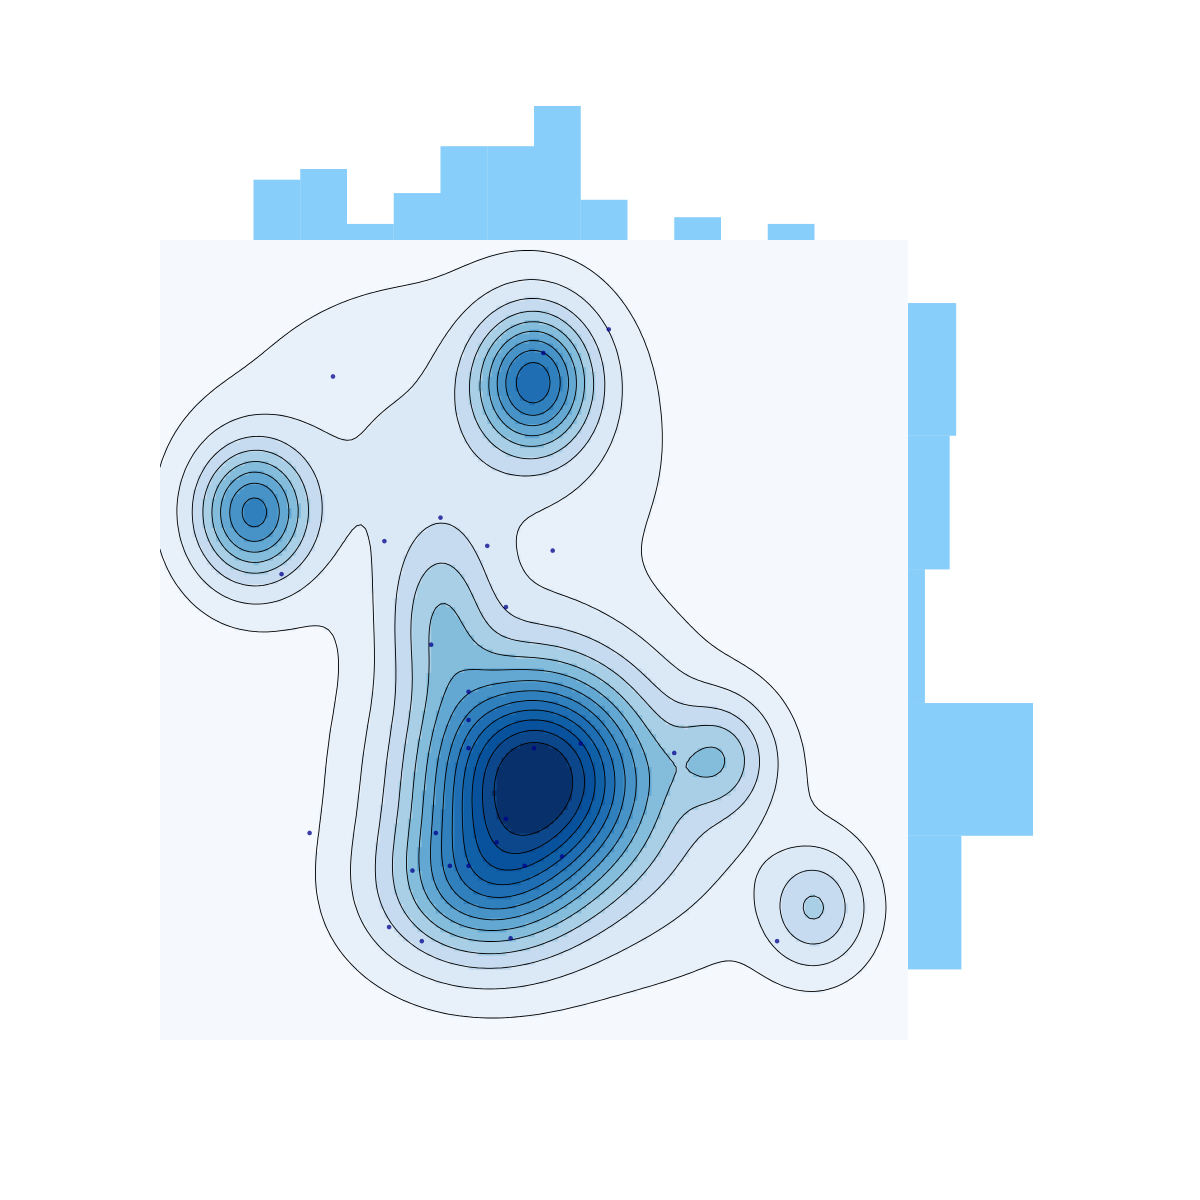 Image resolution: width=1200 pixels, height=1200 pixels. What do you see at coordinates (970, 636) in the screenshot?
I see `y-marginal-histogram` at bounding box center [970, 636].